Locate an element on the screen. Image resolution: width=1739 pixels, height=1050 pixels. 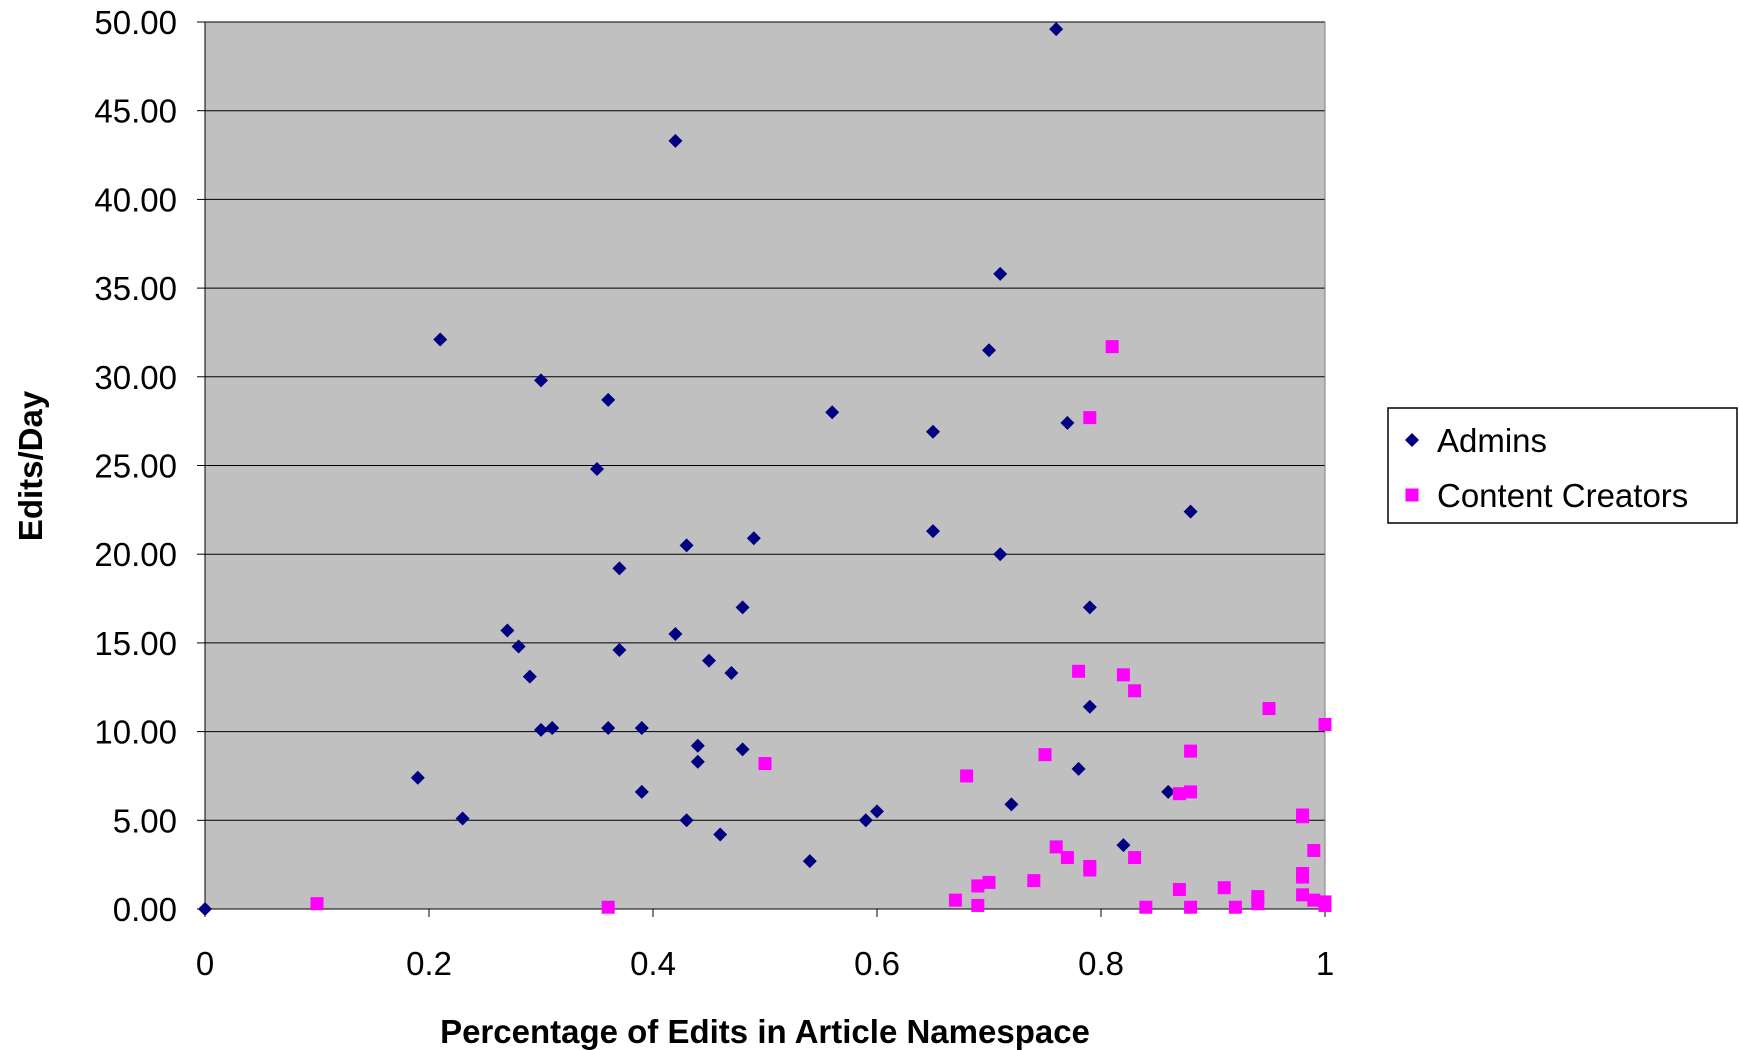
y-axis-title: Edits/Day is located at coordinates (30, 465).